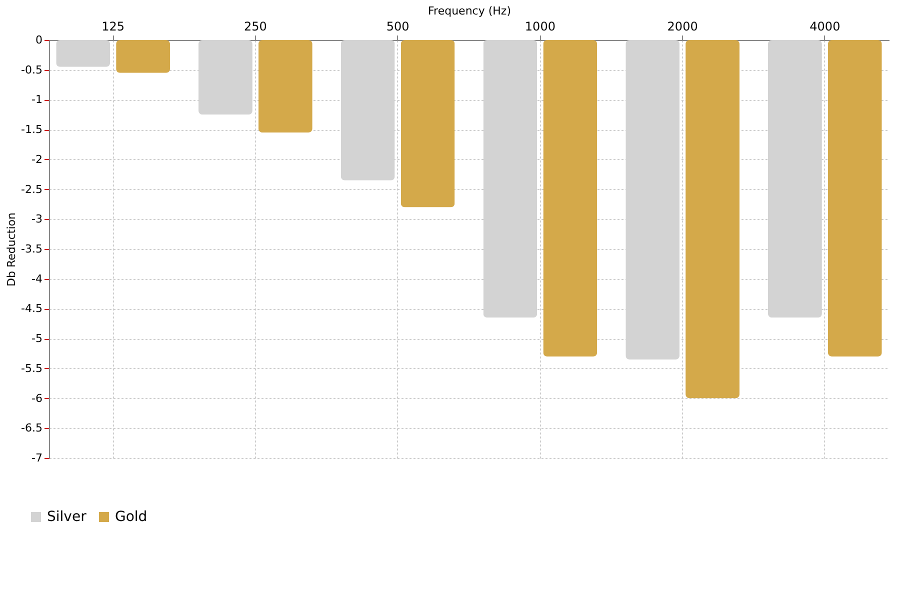 The width and height of the screenshot is (918, 590). I want to click on y-tick-label: -4.5, so click(31, 309).